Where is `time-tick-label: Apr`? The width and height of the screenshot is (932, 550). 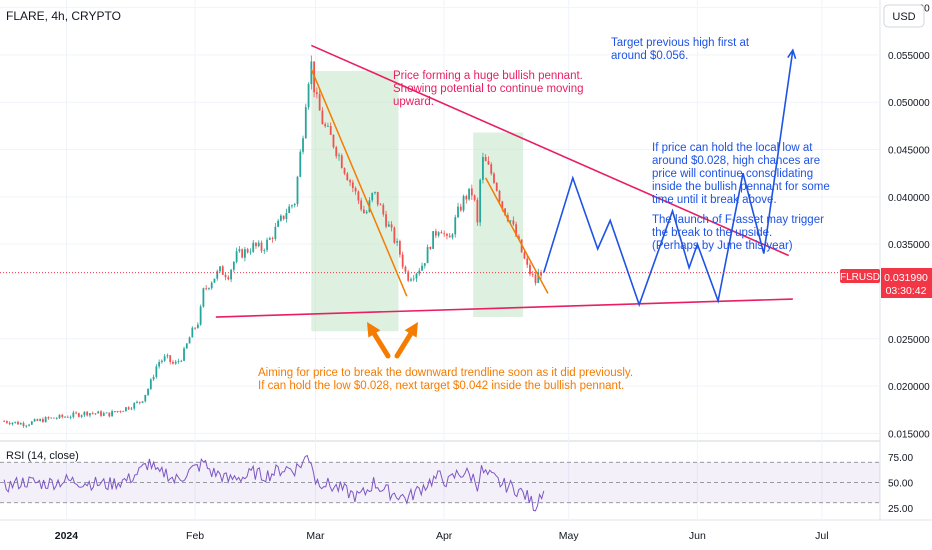 time-tick-label: Apr is located at coordinates (444, 536).